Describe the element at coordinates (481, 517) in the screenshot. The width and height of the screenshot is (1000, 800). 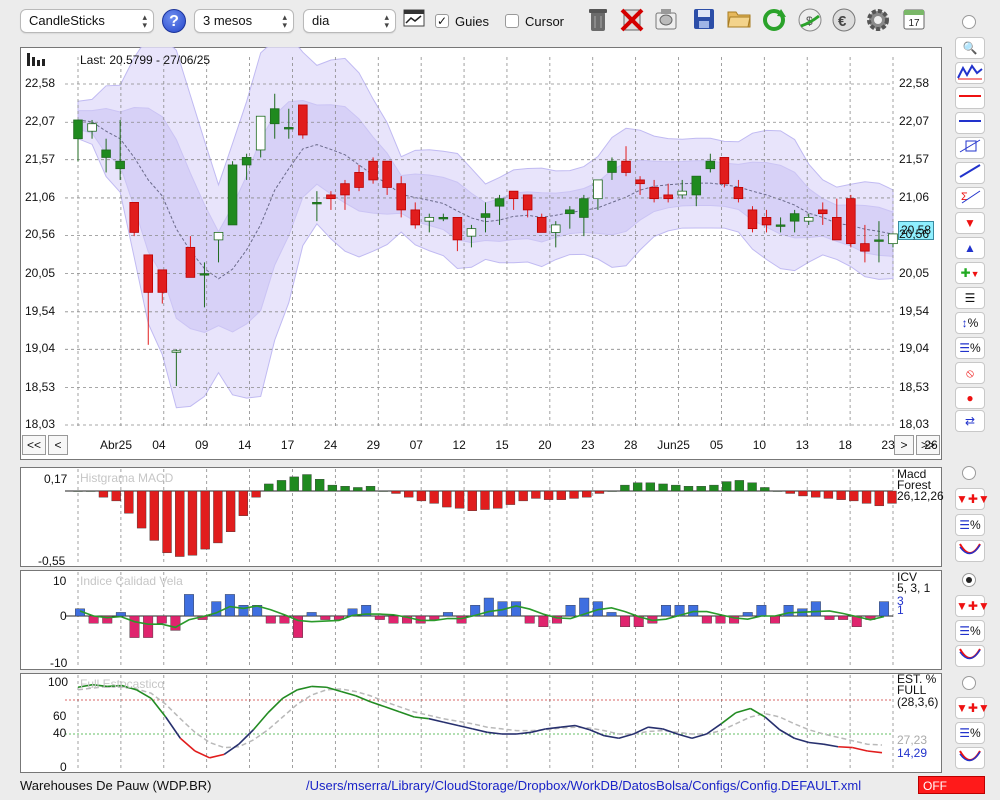
I see `macd-panel` at that location.